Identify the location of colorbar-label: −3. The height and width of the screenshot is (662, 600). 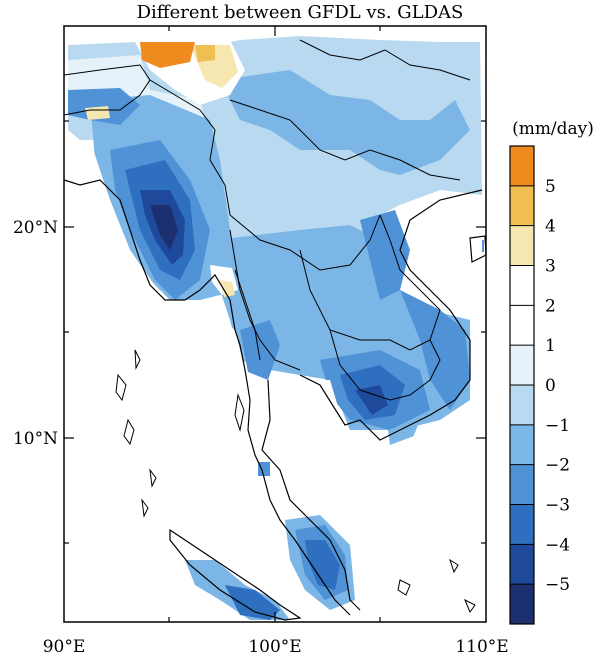
(557, 506).